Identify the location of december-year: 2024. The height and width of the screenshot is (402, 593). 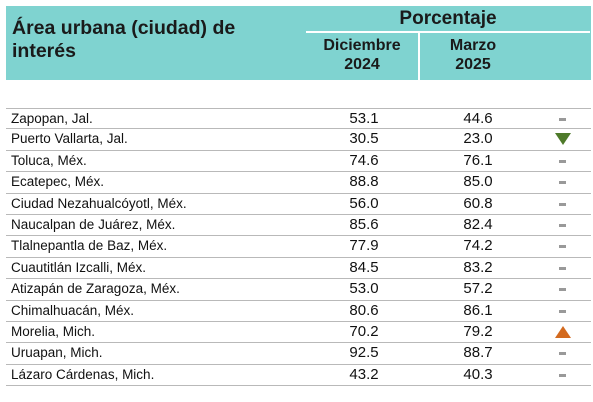
(362, 64).